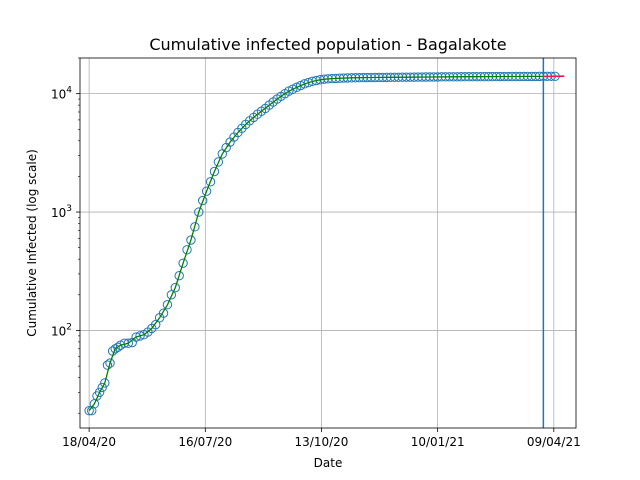 The image size is (640, 480). What do you see at coordinates (554, 442) in the screenshot?
I see `x-tick-label: 09/04/21` at bounding box center [554, 442].